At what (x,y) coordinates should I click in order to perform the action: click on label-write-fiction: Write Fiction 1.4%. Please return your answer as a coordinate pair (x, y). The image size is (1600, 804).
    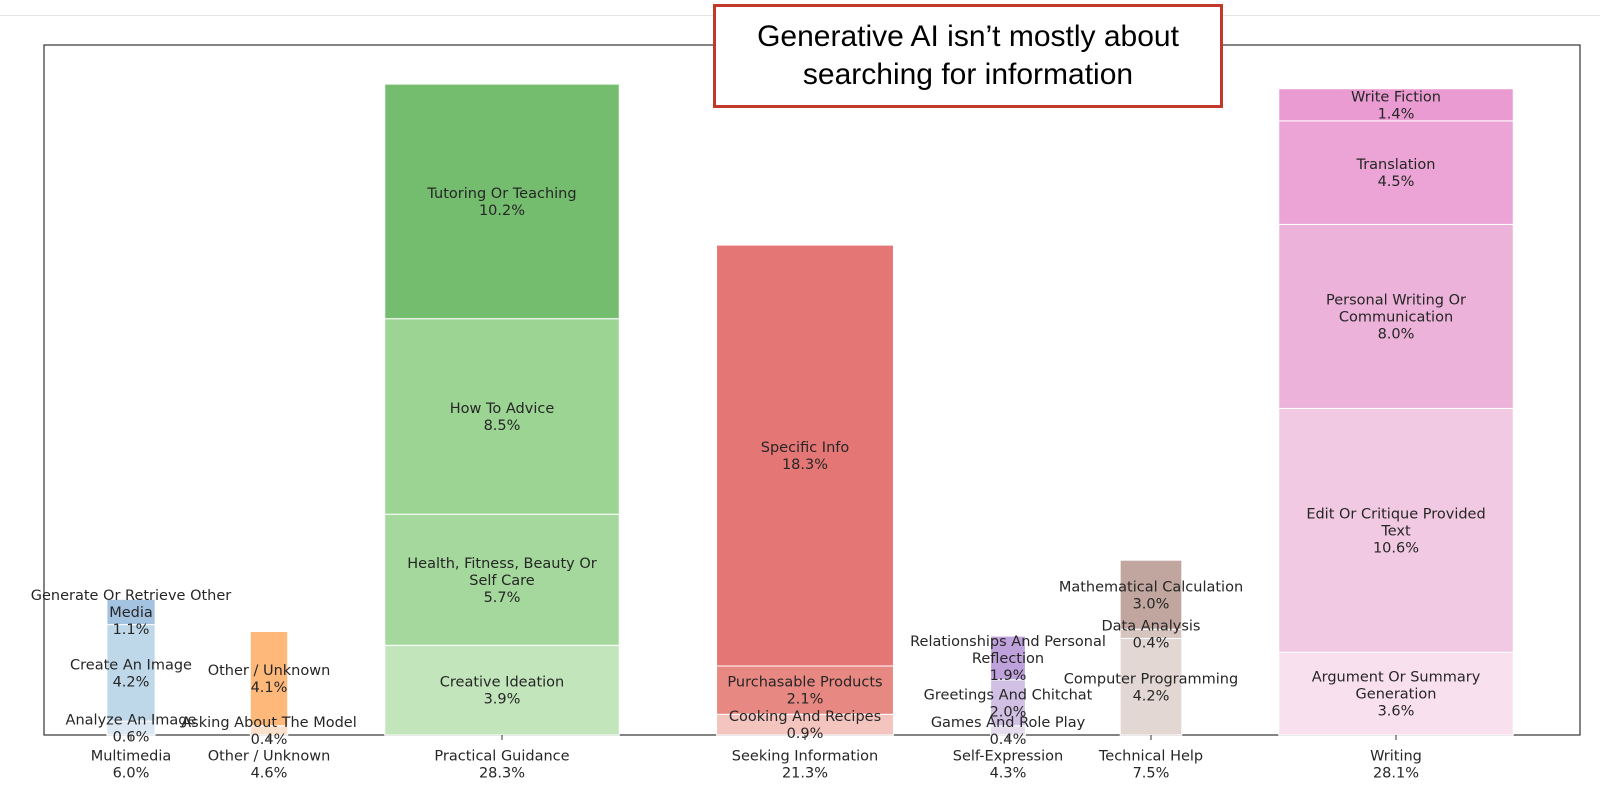
    Looking at the image, I should click on (1396, 105).